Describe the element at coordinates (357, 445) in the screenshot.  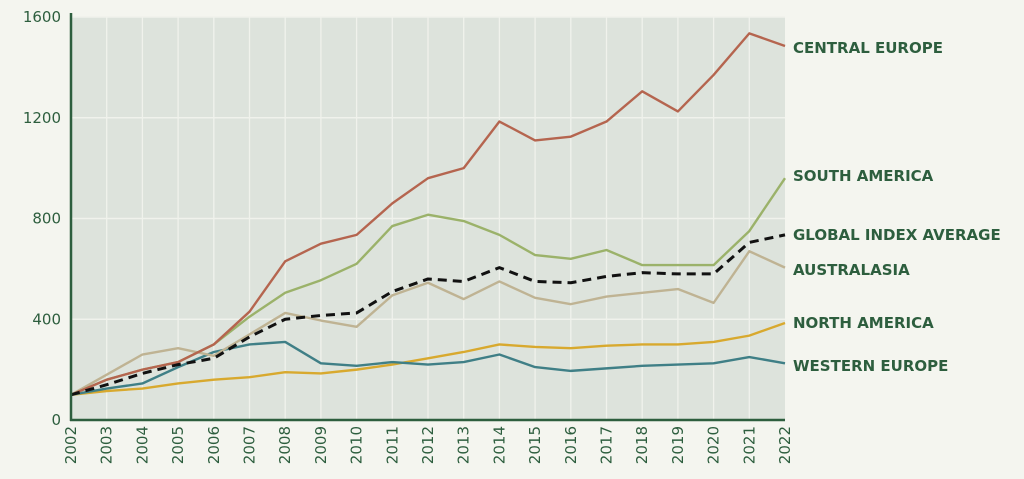
I see `x-tick-label: 2010` at that location.